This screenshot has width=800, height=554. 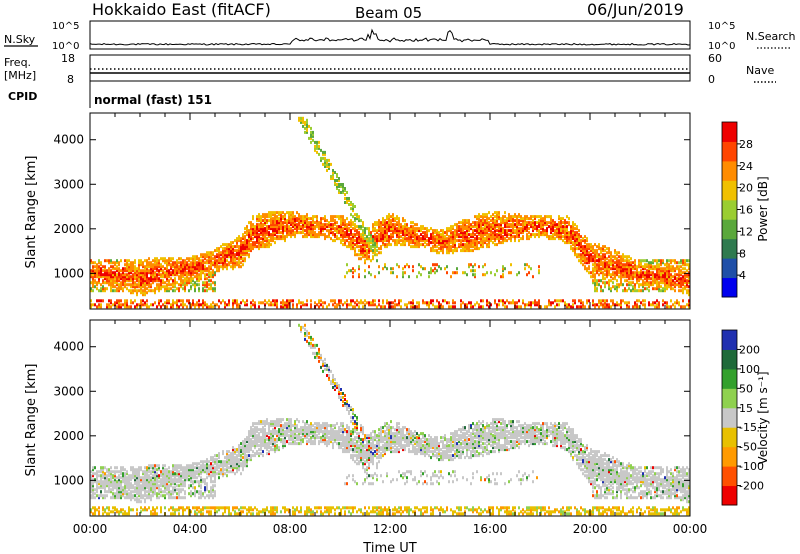 What do you see at coordinates (748, 447) in the screenshot?
I see `colorbar-tick-label: -50` at bounding box center [748, 447].